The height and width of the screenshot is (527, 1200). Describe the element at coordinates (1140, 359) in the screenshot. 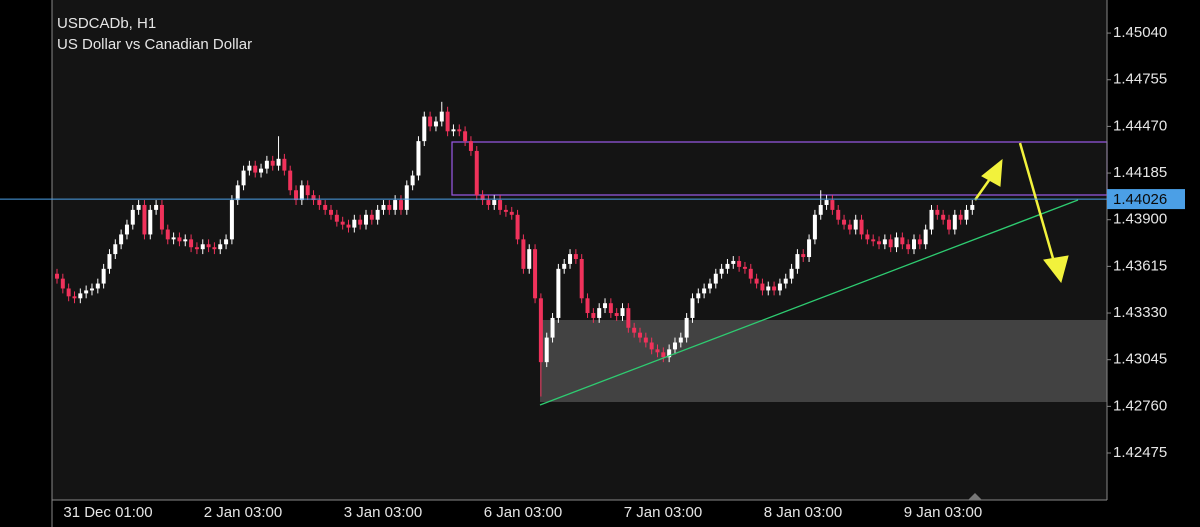

I see `y-tick-label: 1.43045` at that location.